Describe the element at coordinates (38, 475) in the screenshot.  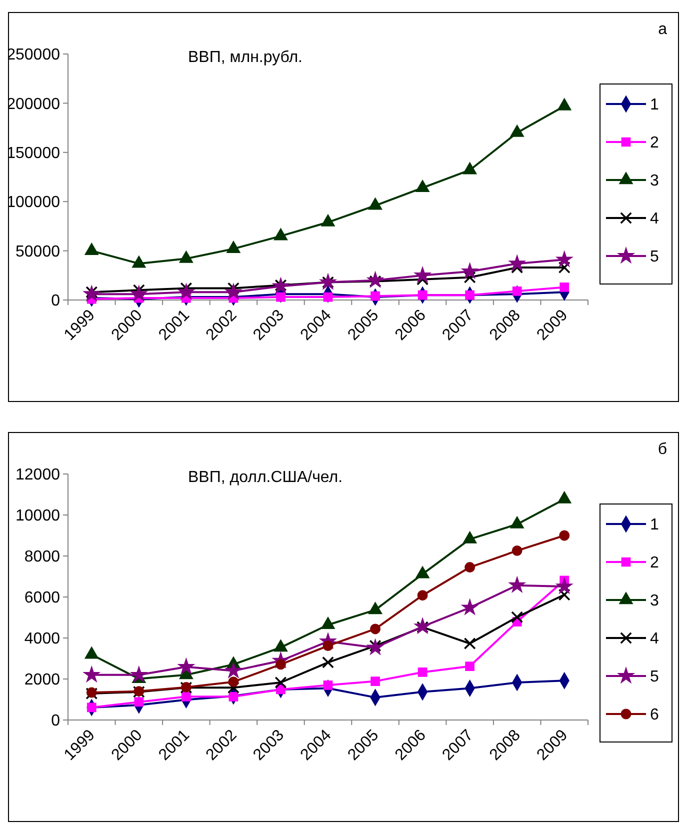
I see `y-tick-label: 12000` at that location.